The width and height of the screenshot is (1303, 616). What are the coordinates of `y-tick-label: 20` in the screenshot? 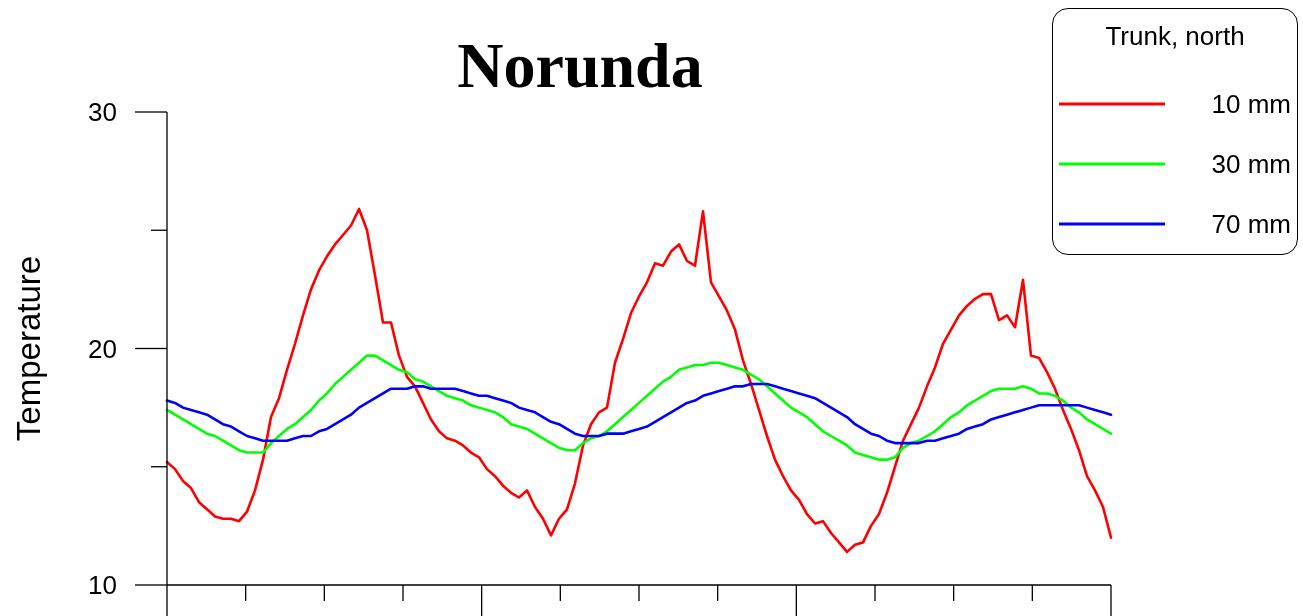 It's located at (102, 348).